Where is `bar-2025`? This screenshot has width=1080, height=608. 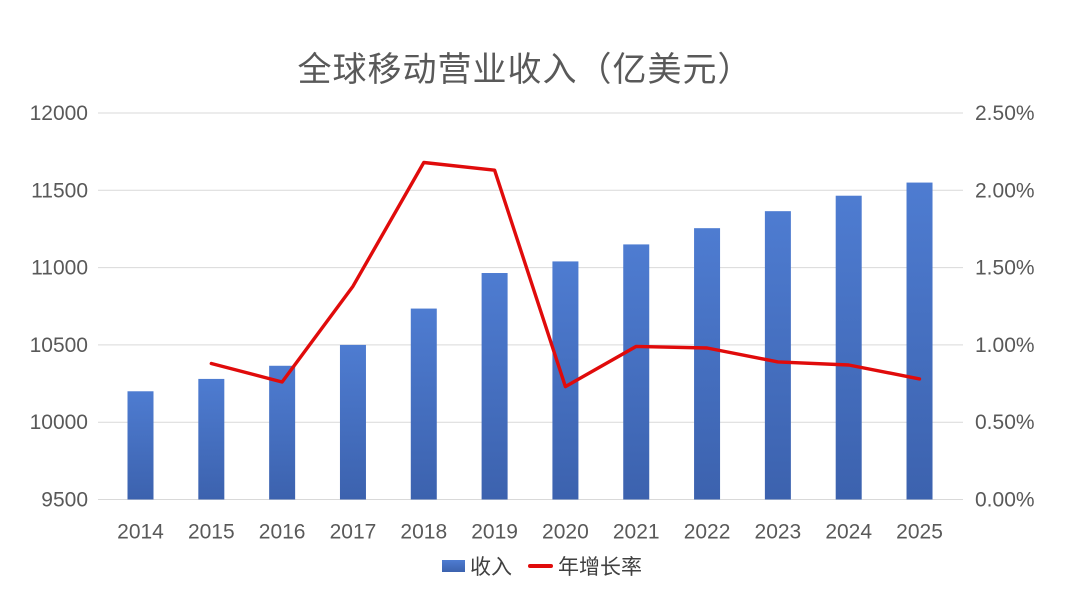
bar-2025 is located at coordinates (919, 341).